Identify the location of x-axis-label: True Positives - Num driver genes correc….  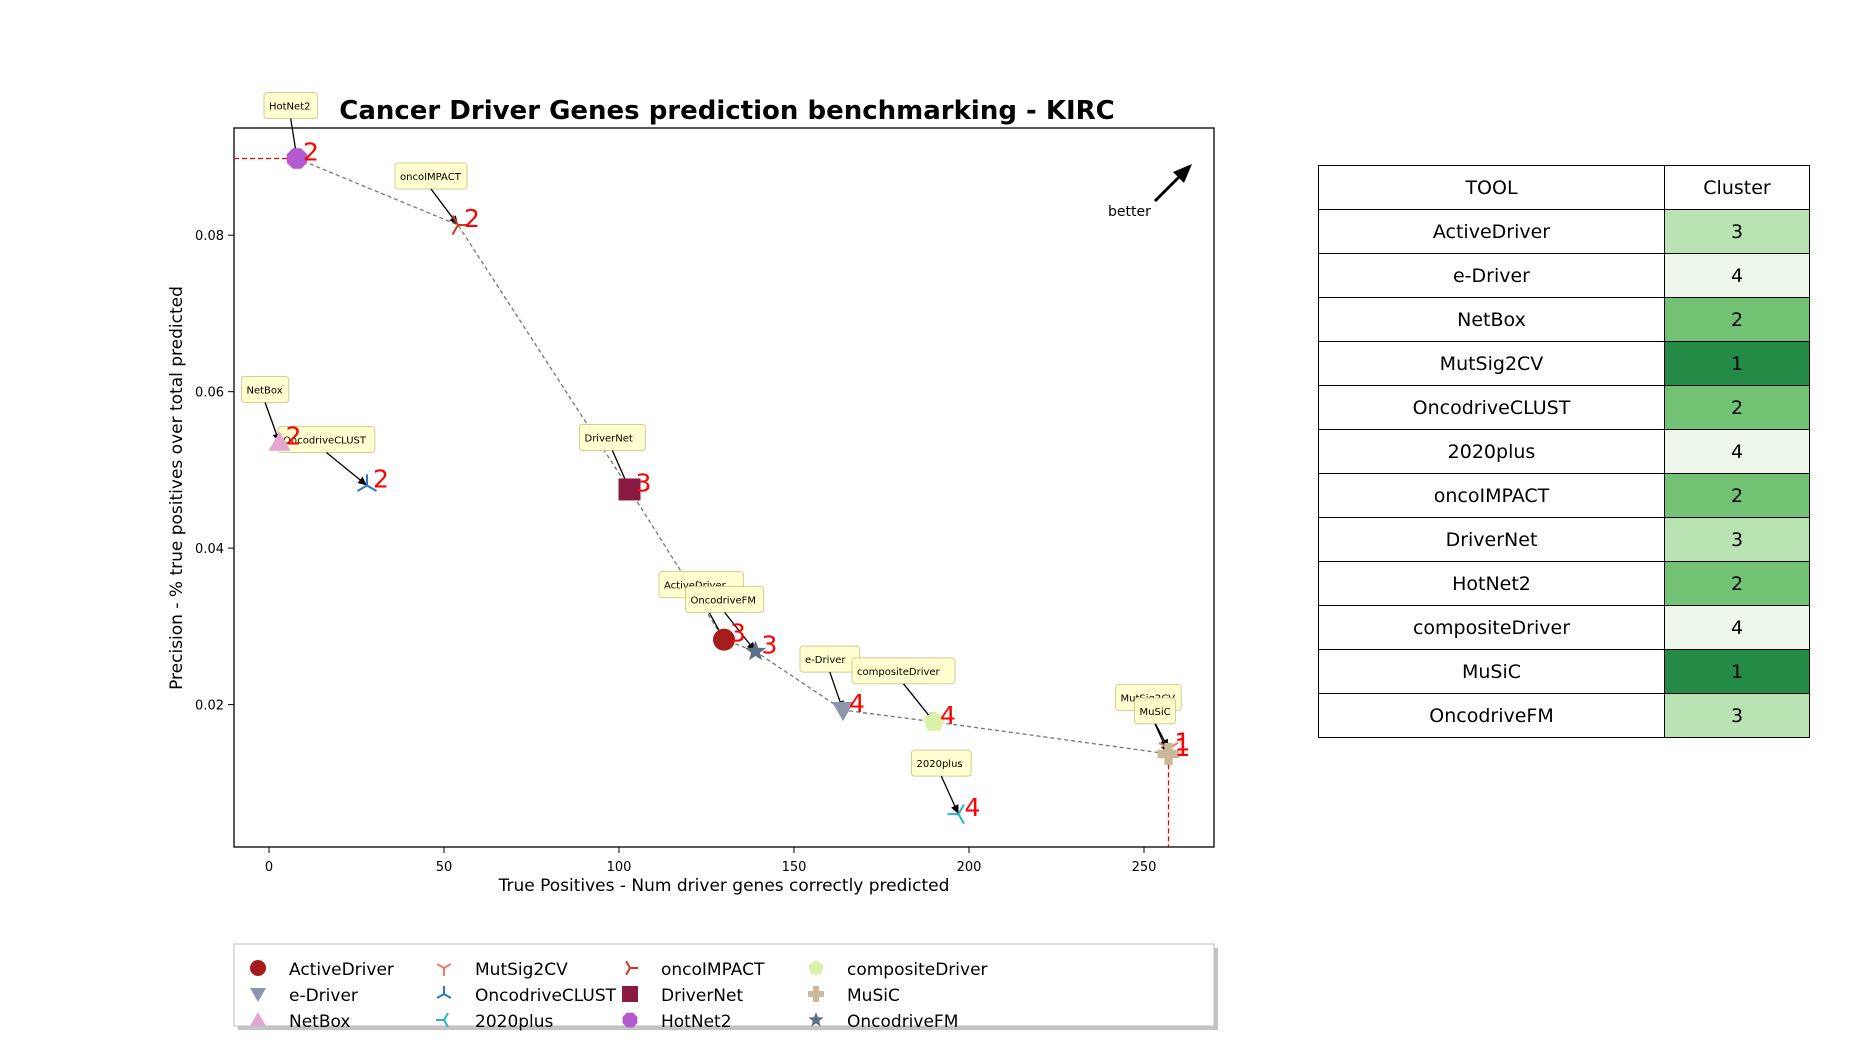
(724, 886).